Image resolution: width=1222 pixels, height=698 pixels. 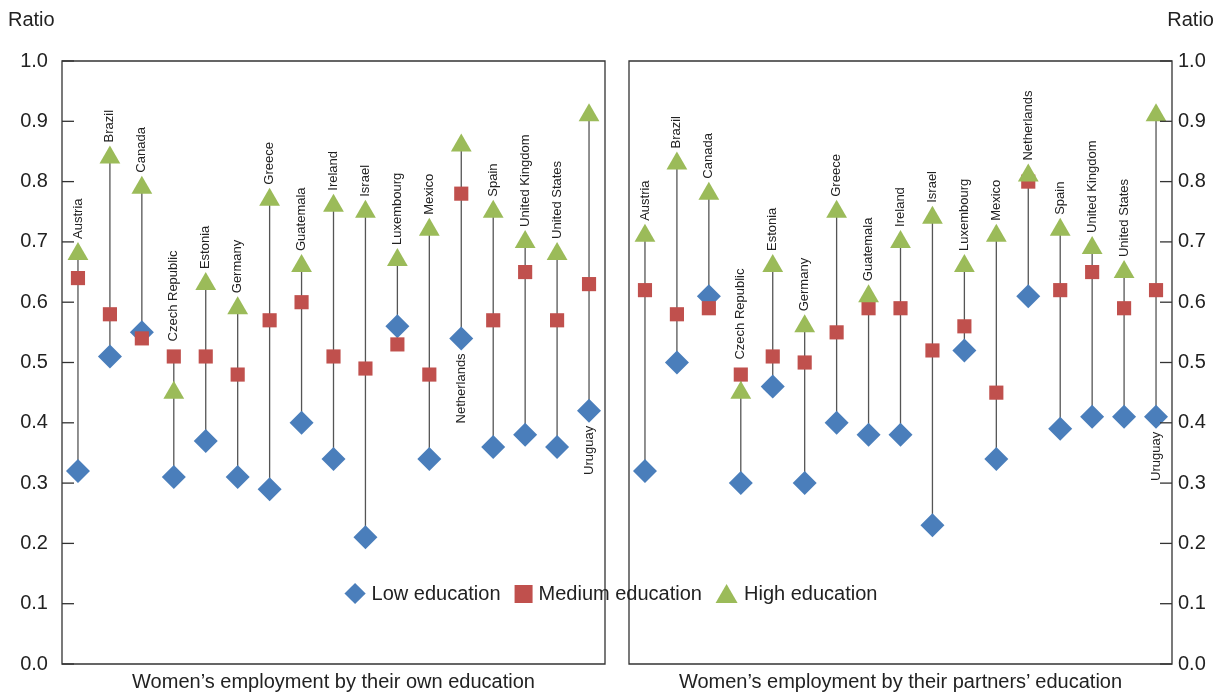 I want to click on x-tick-label: Spain, so click(x=1059, y=198).